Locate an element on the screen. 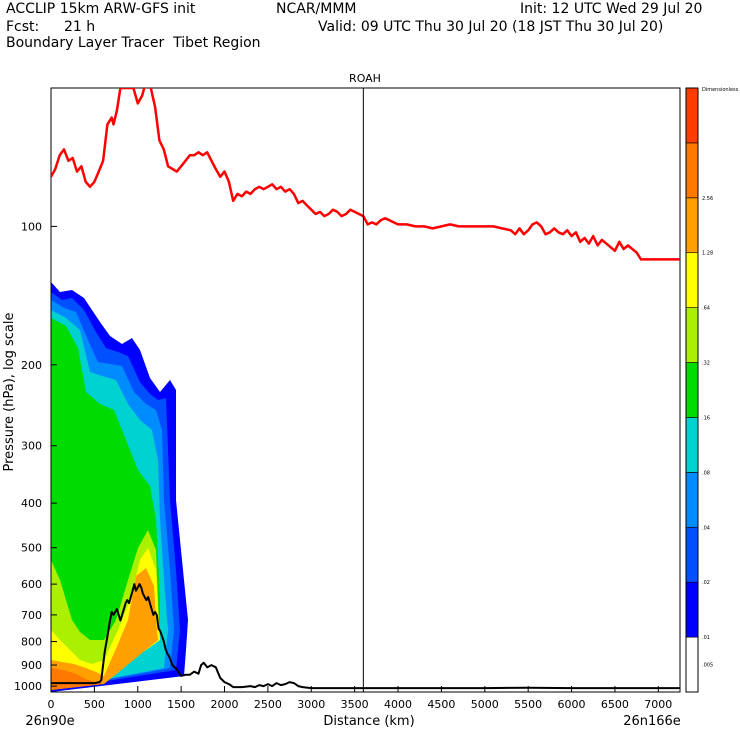 The height and width of the screenshot is (740, 740). init-time: Init: 12 UTC Wed 29 Jul 20 is located at coordinates (611, 9).